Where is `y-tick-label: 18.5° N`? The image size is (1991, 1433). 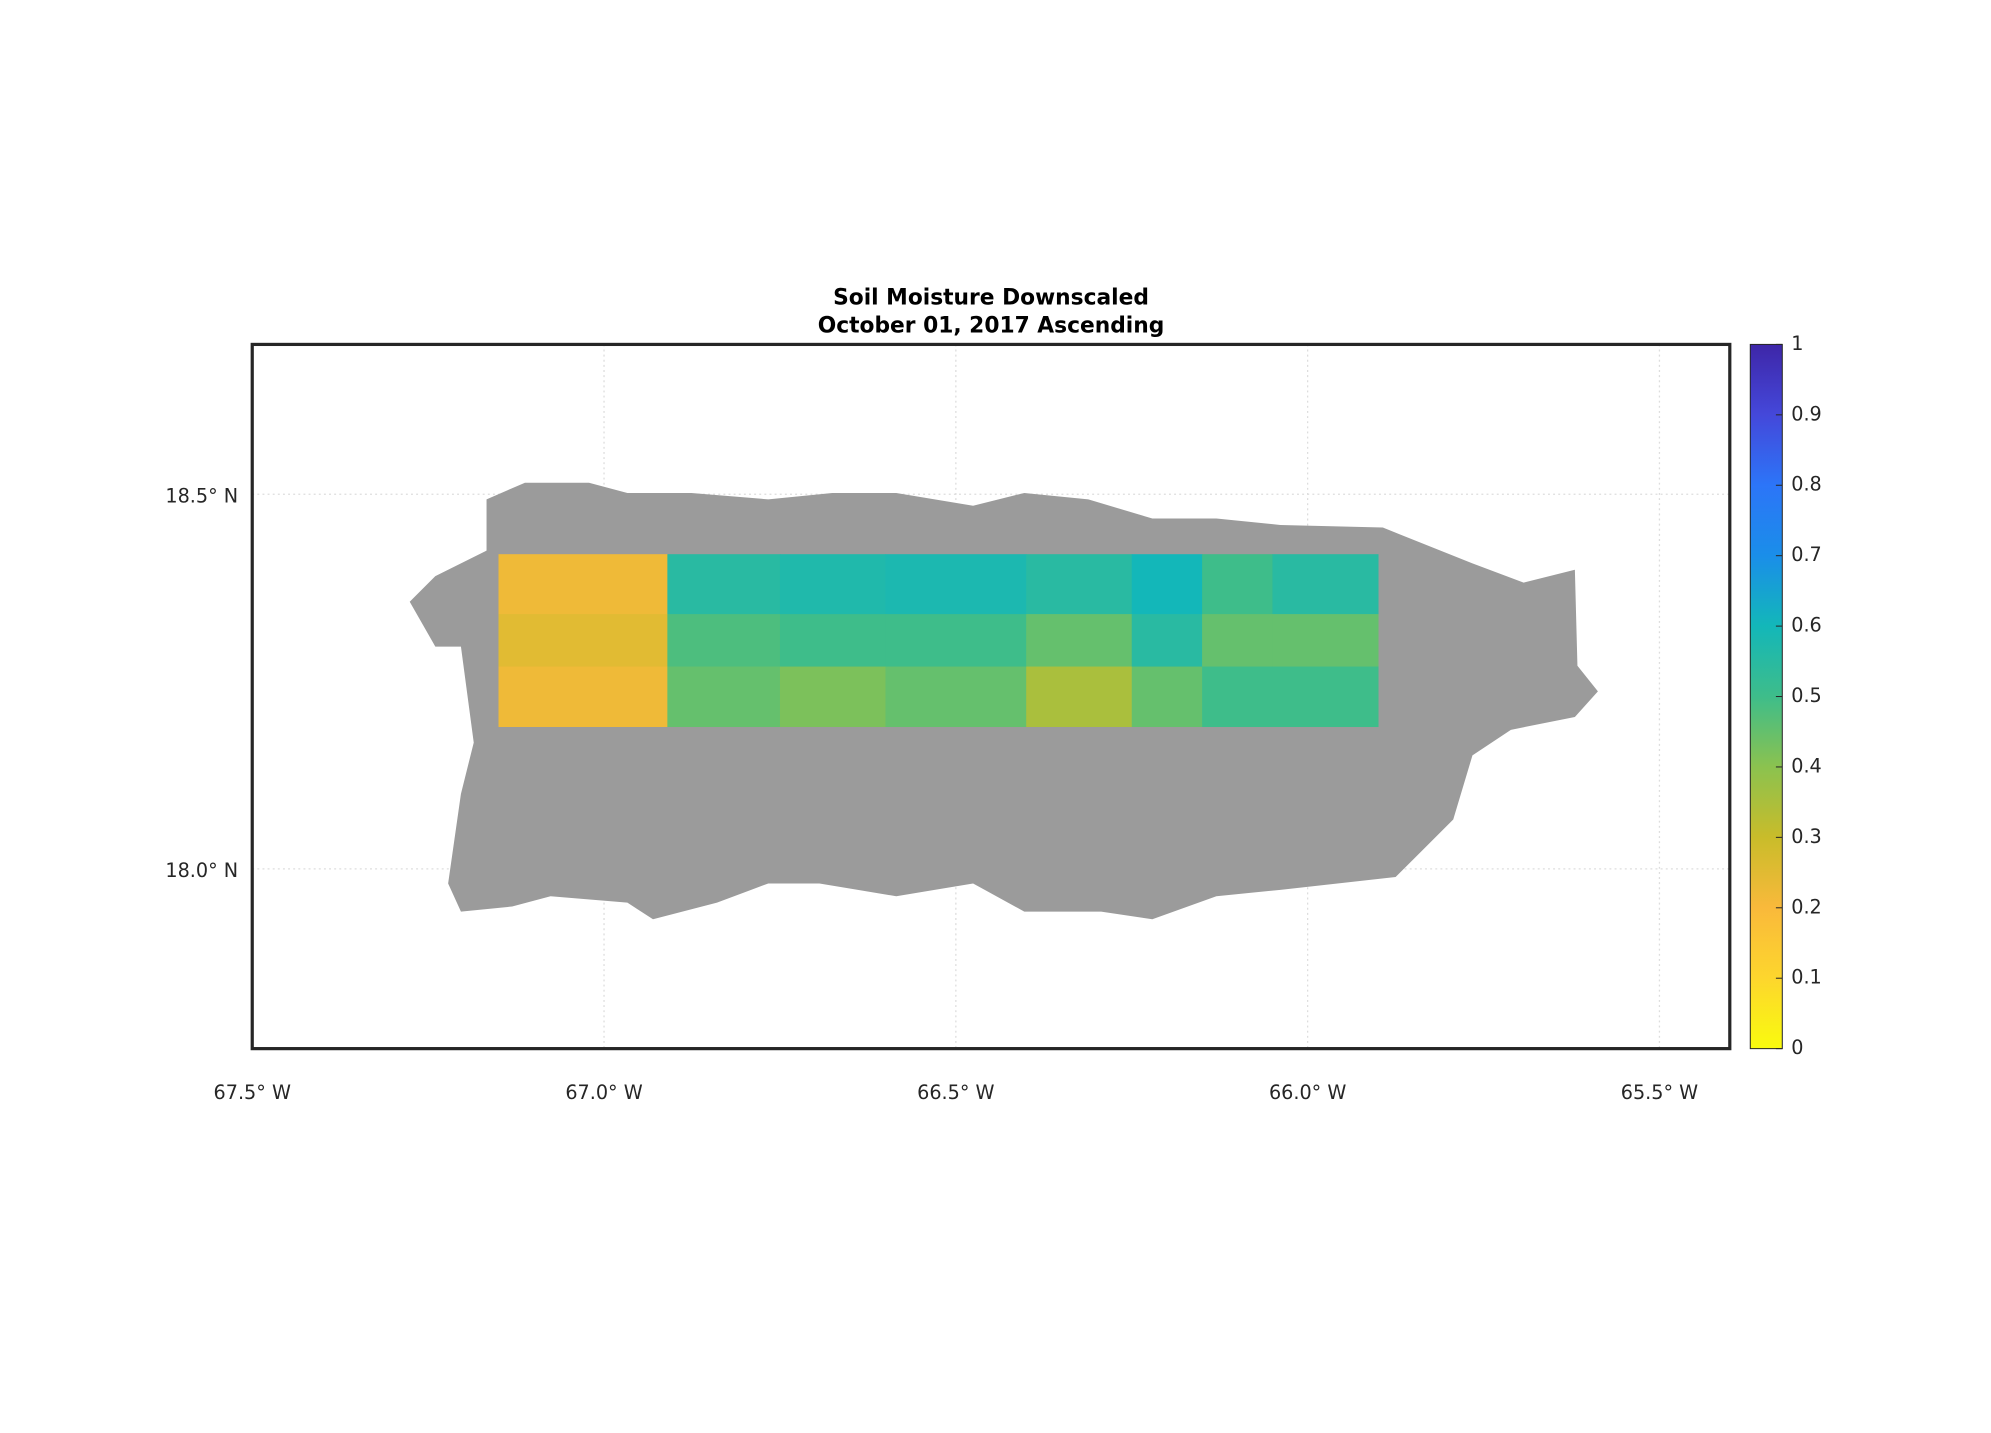 y-tick-label: 18.5° N is located at coordinates (201, 495).